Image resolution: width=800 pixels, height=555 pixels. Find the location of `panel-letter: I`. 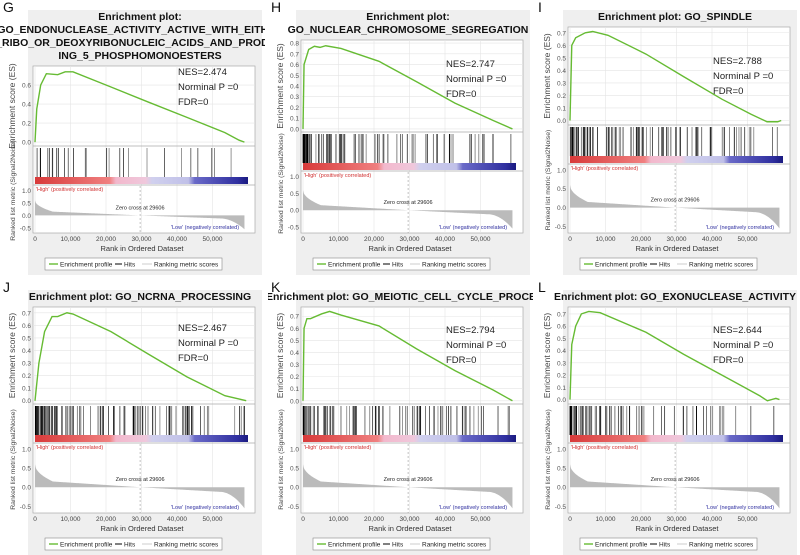

panel-letter: I is located at coordinates (540, 7).